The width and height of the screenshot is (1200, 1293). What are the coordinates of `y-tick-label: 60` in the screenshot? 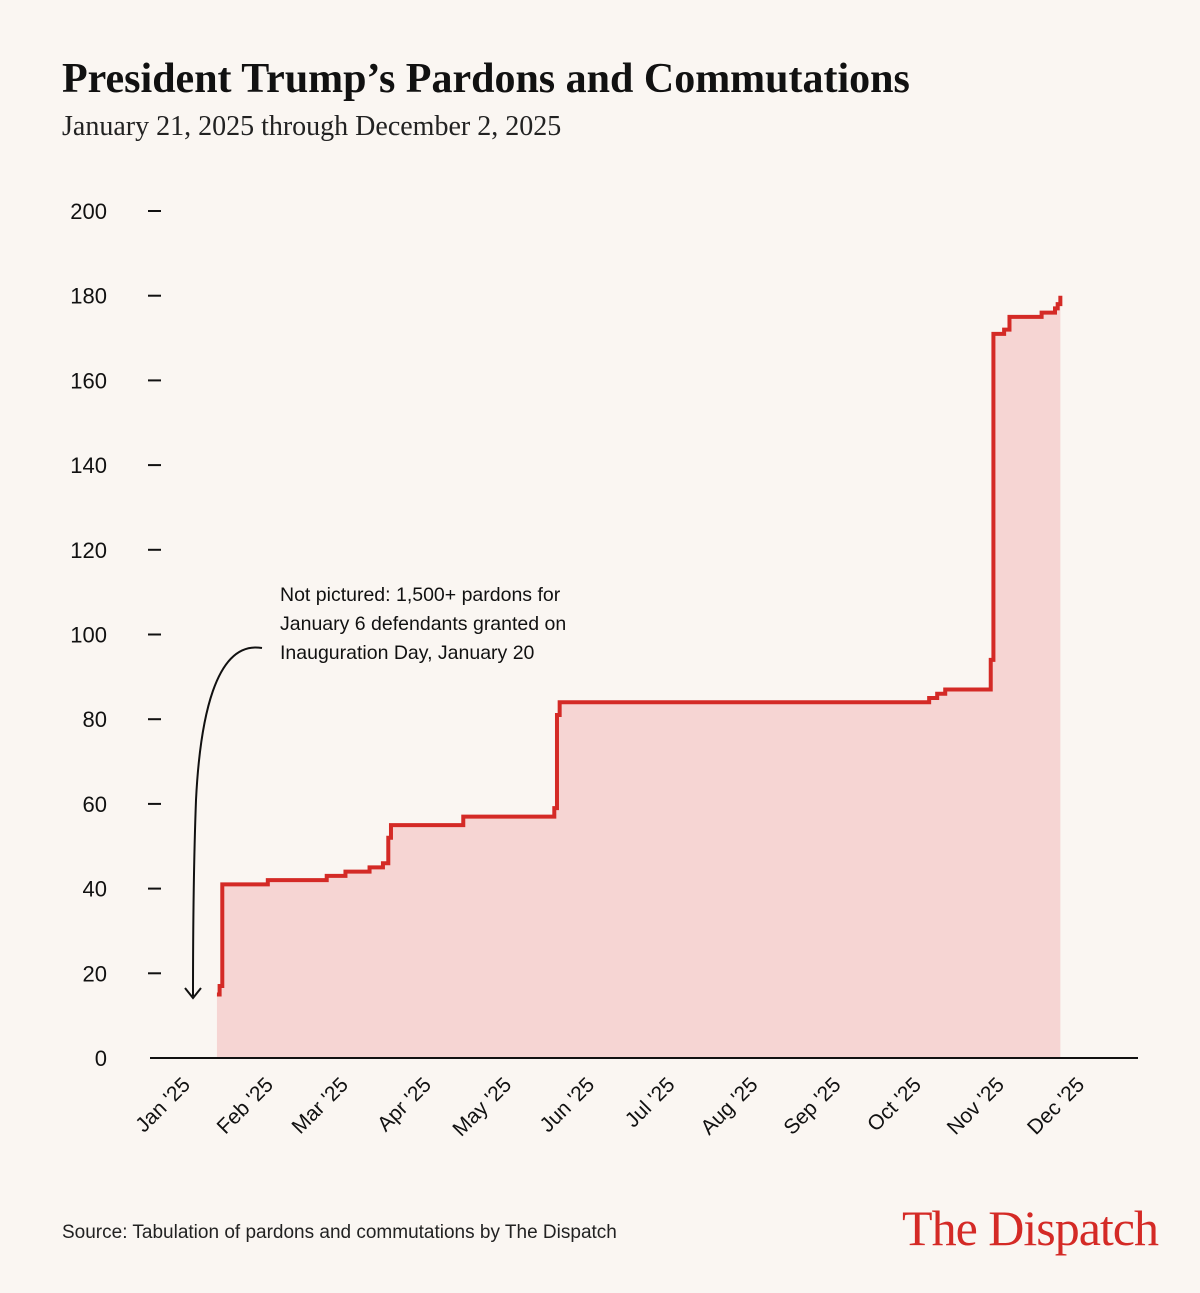 It's located at (95, 804).